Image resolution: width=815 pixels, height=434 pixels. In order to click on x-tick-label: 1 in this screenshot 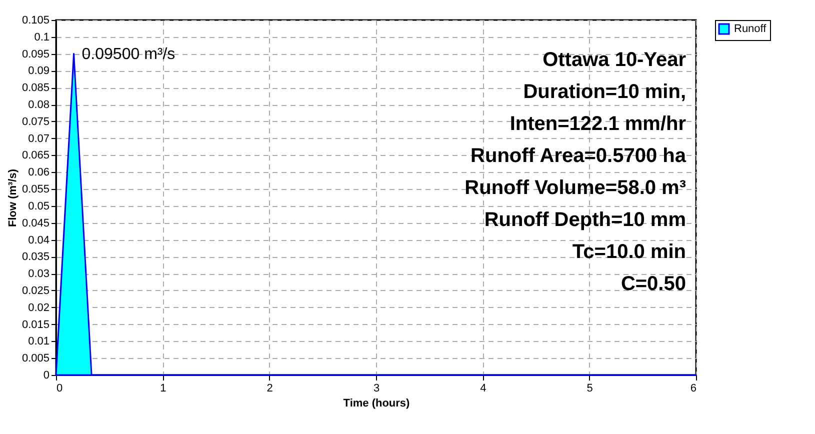, I will do `click(163, 388)`.